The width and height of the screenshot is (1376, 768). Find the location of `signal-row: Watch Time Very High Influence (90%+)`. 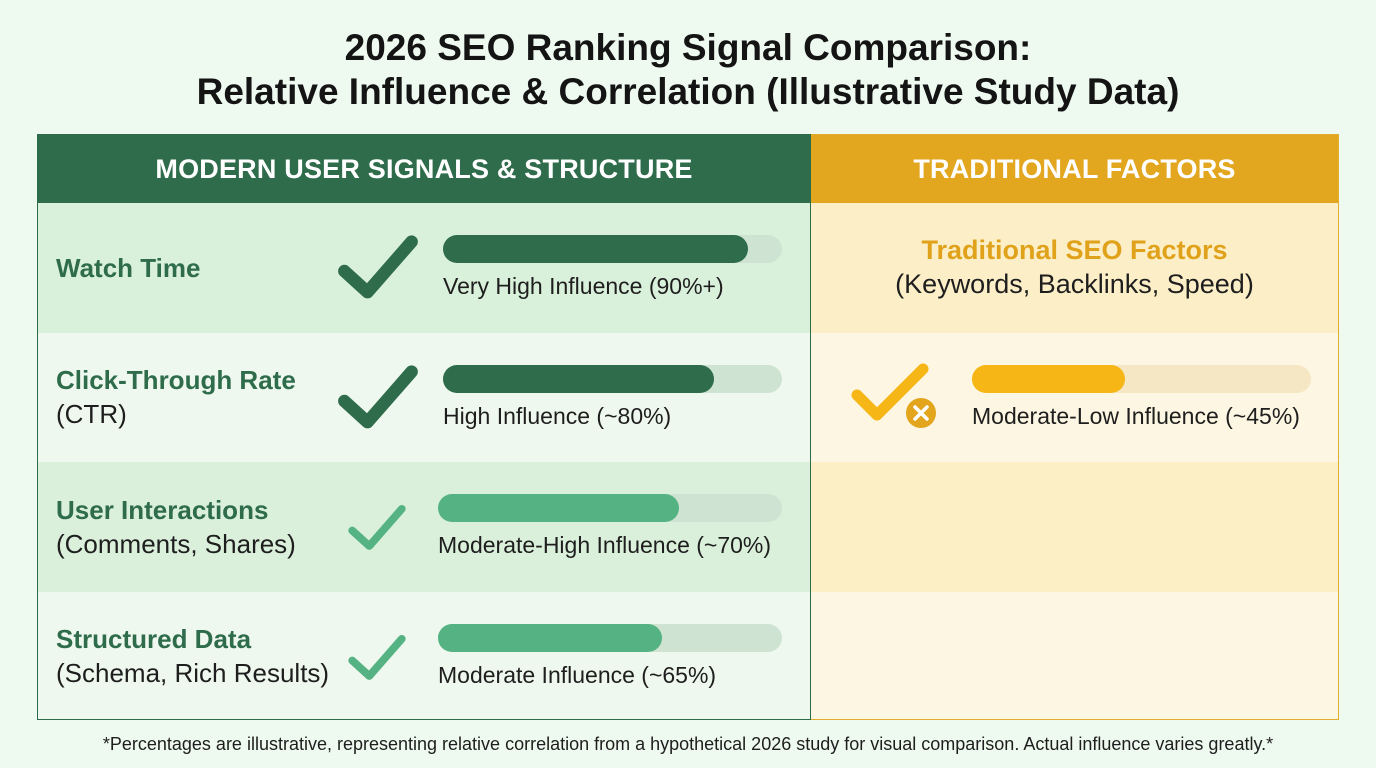

signal-row: Watch Time Very High Influence (90%+) is located at coordinates (424, 268).